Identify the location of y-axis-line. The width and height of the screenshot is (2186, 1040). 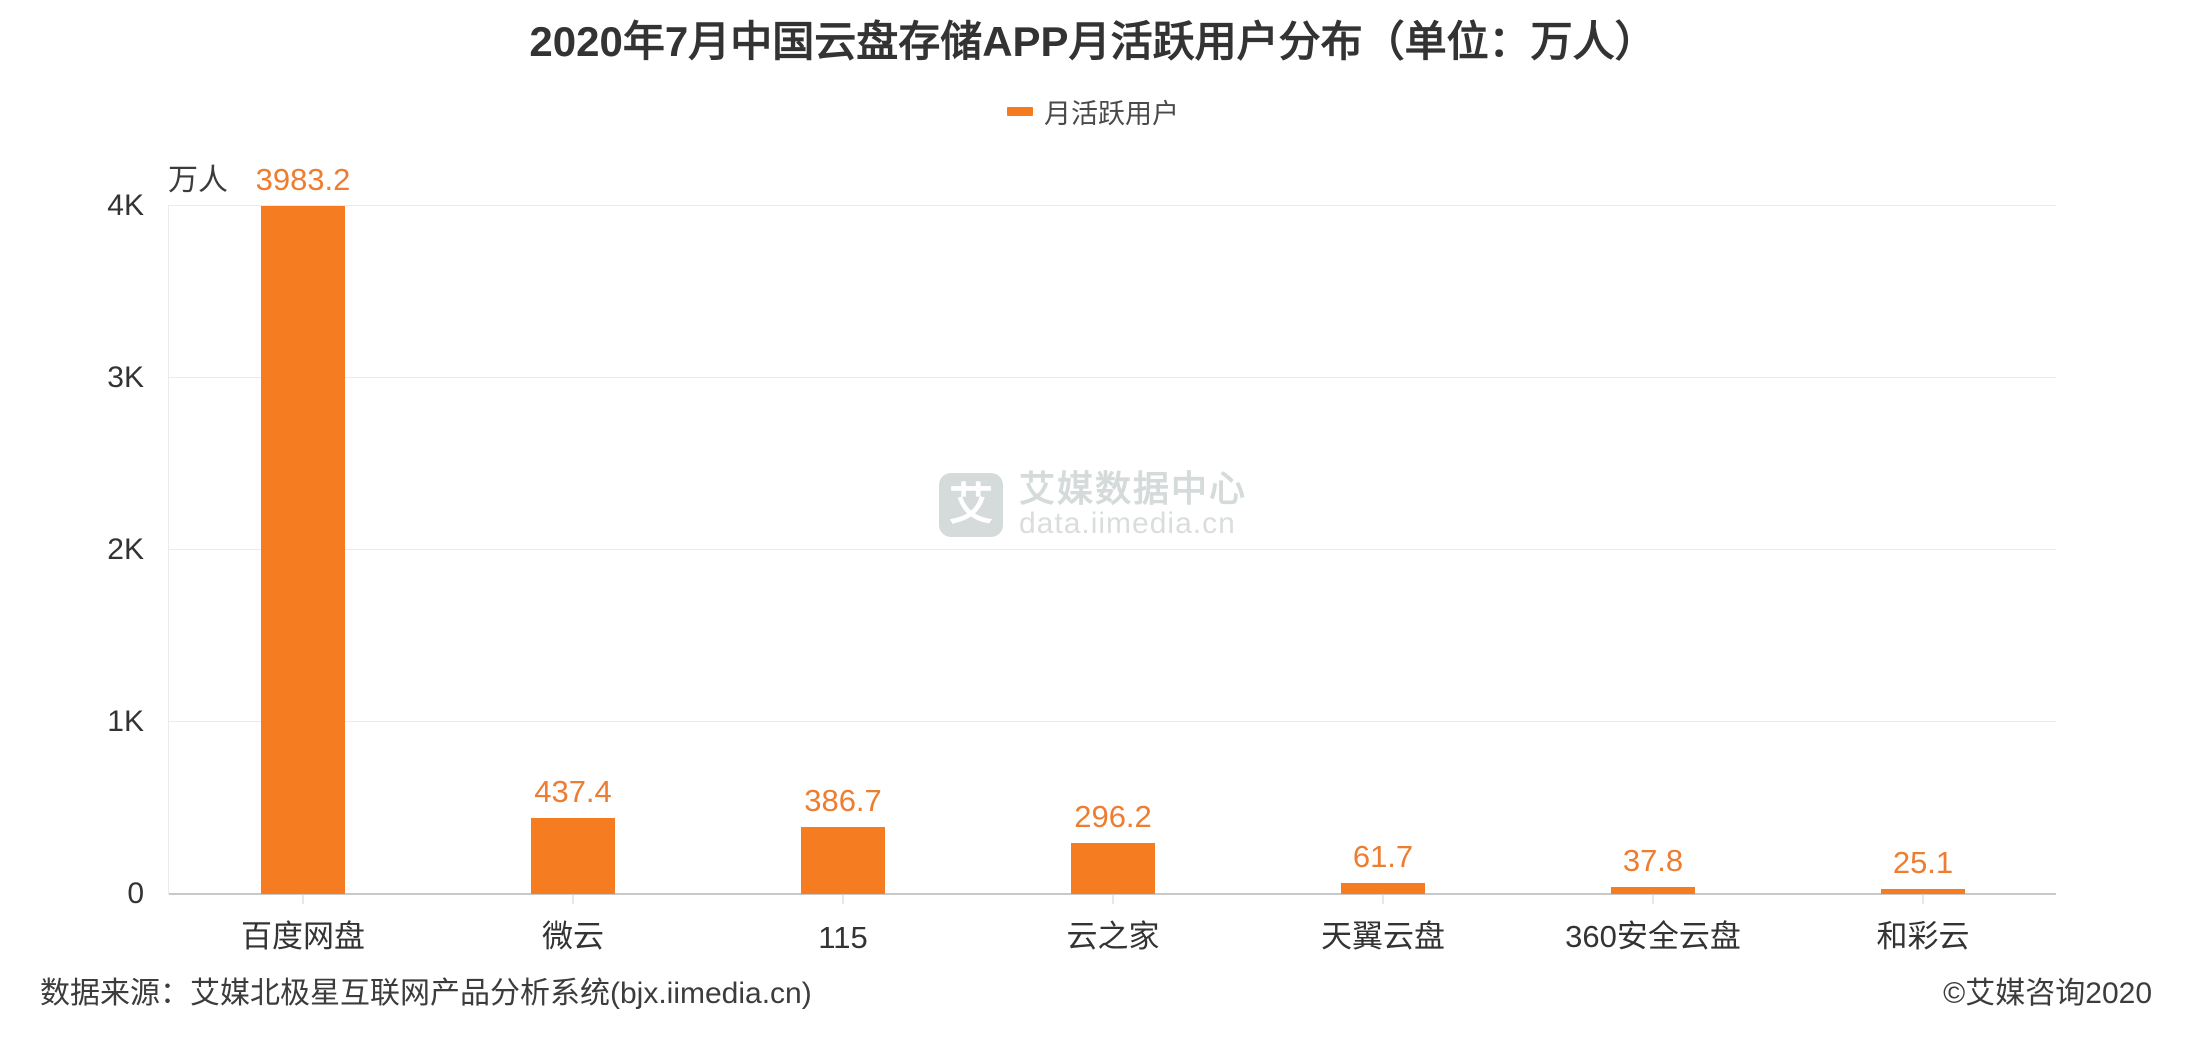
(168, 550).